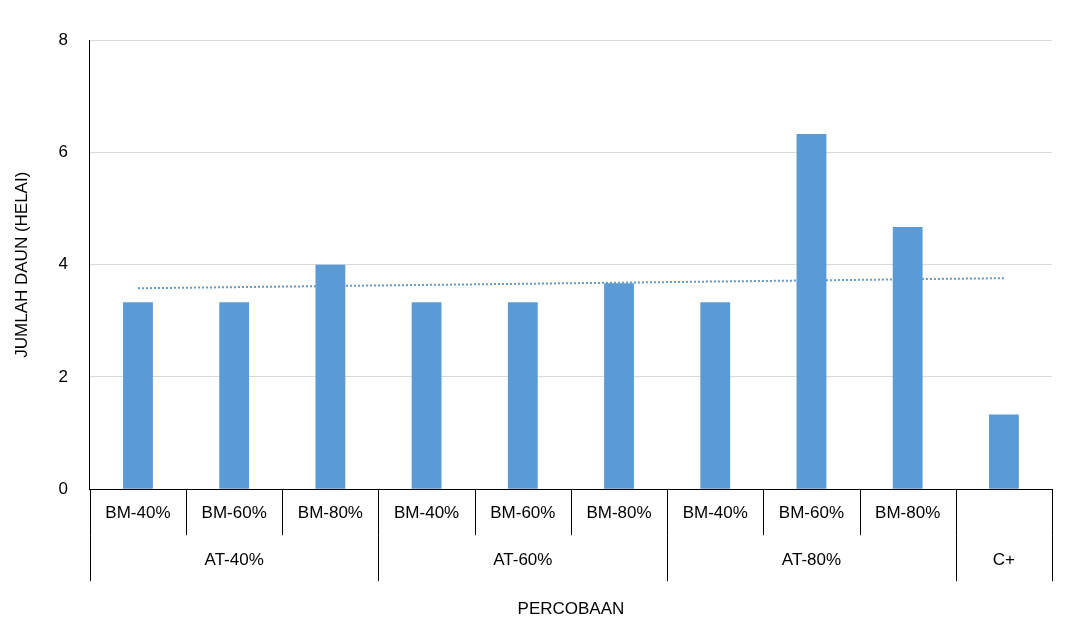 The width and height of the screenshot is (1080, 632). What do you see at coordinates (234, 559) in the screenshot?
I see `text: AT-40%` at bounding box center [234, 559].